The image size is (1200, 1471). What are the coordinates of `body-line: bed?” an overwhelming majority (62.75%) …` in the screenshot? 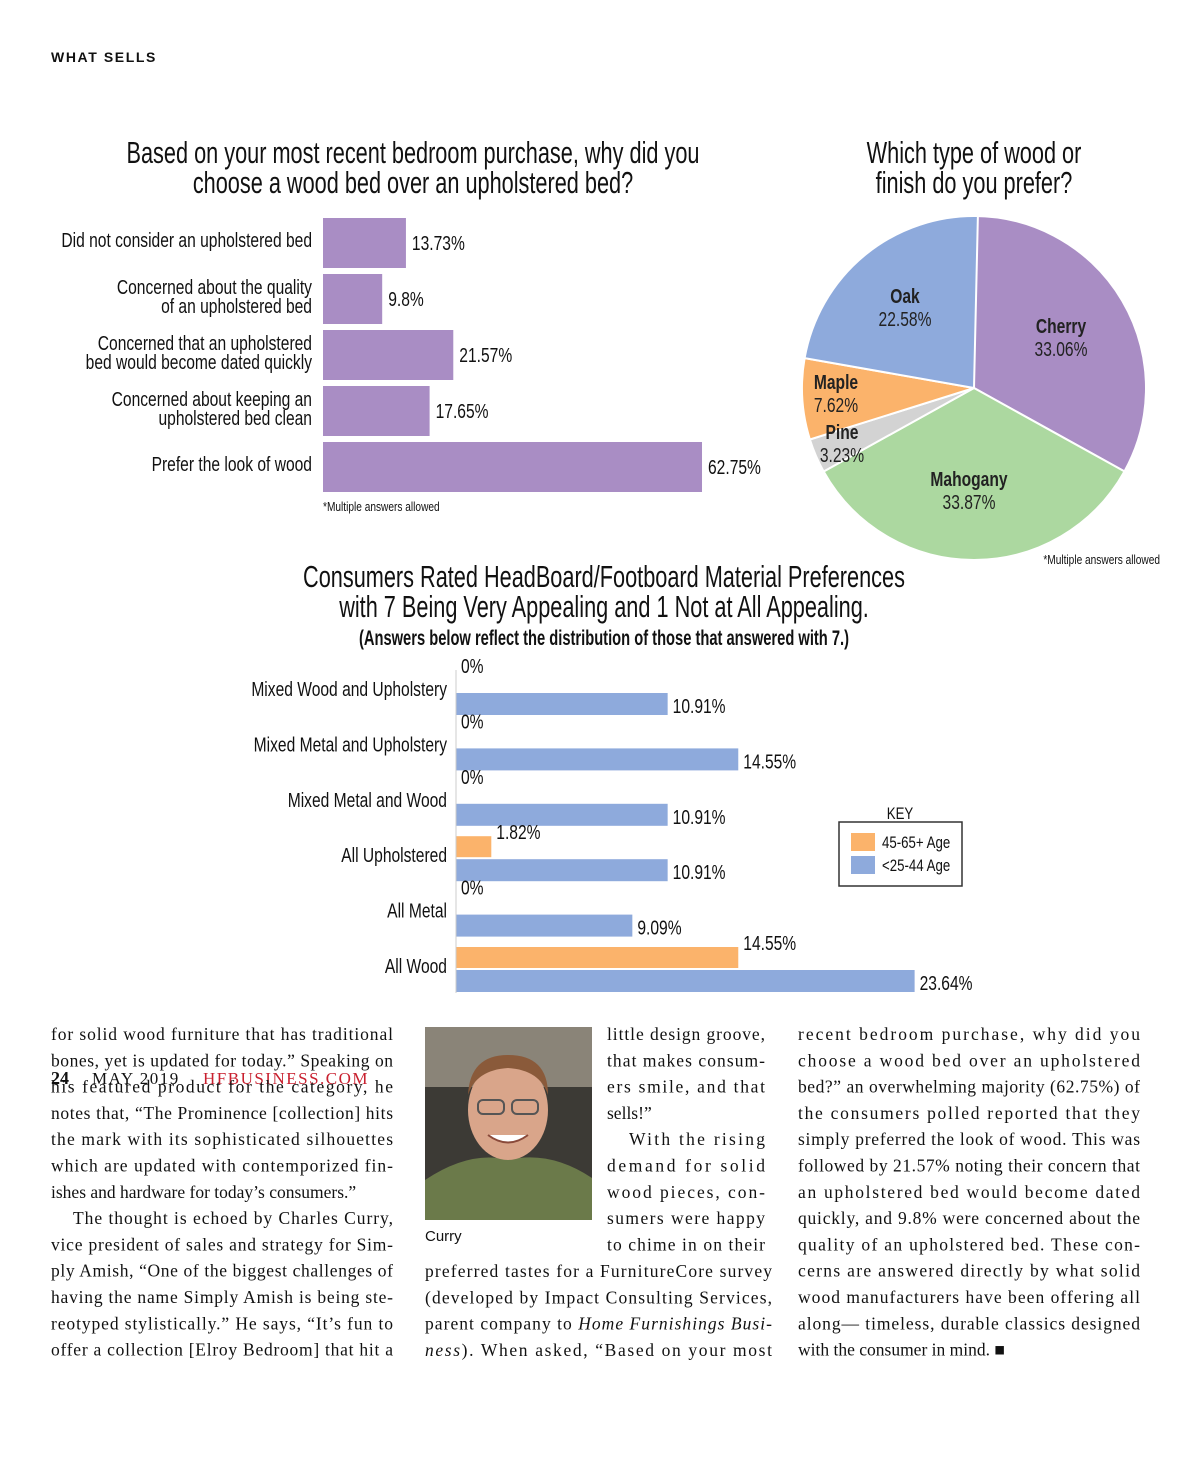 It's located at (969, 1087).